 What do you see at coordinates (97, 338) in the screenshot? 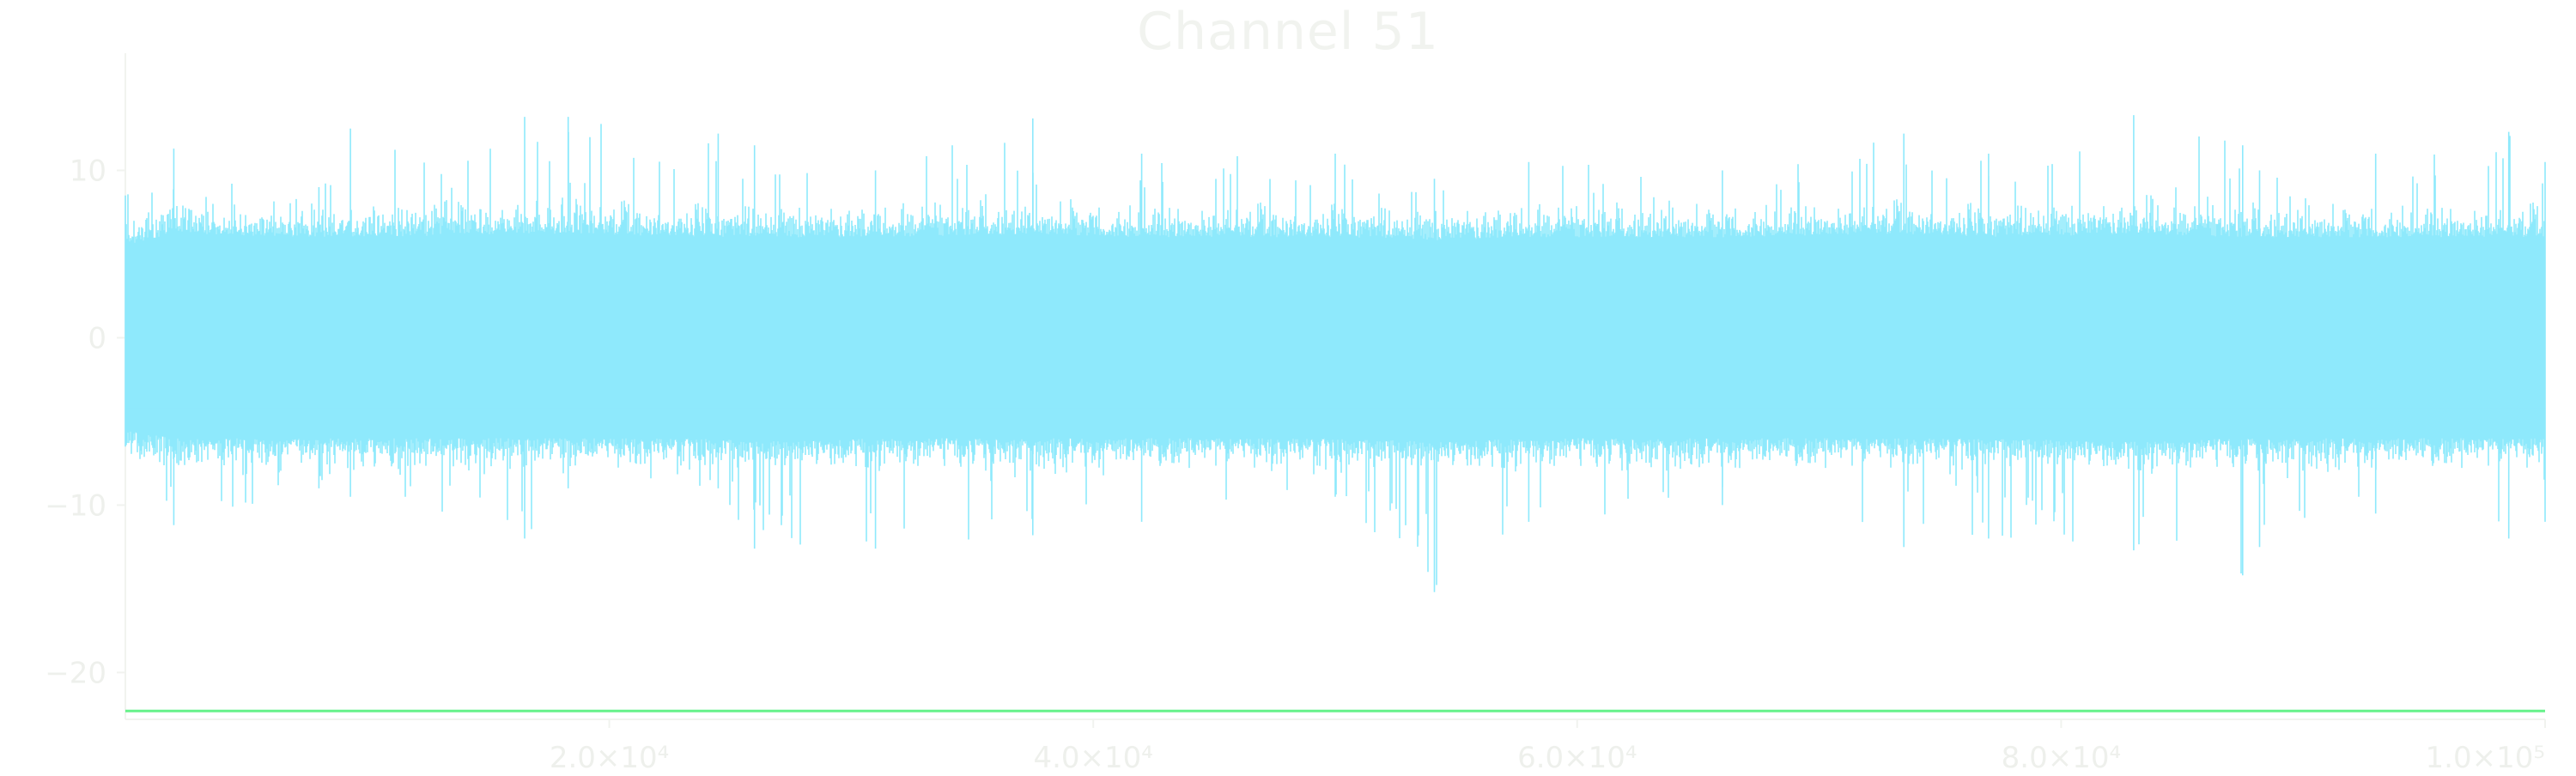
I see `y-tick-label: 0` at bounding box center [97, 338].